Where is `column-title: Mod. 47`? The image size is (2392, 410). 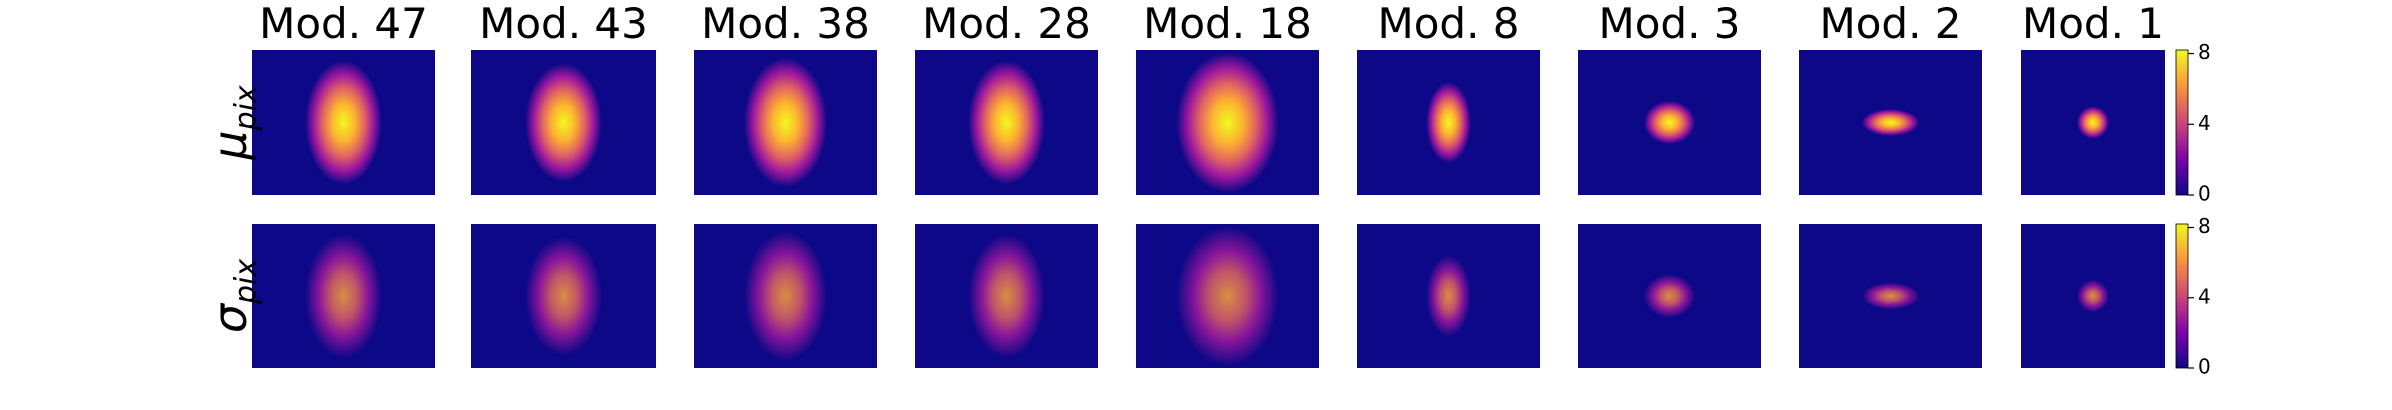
column-title: Mod. 47 is located at coordinates (343, 24).